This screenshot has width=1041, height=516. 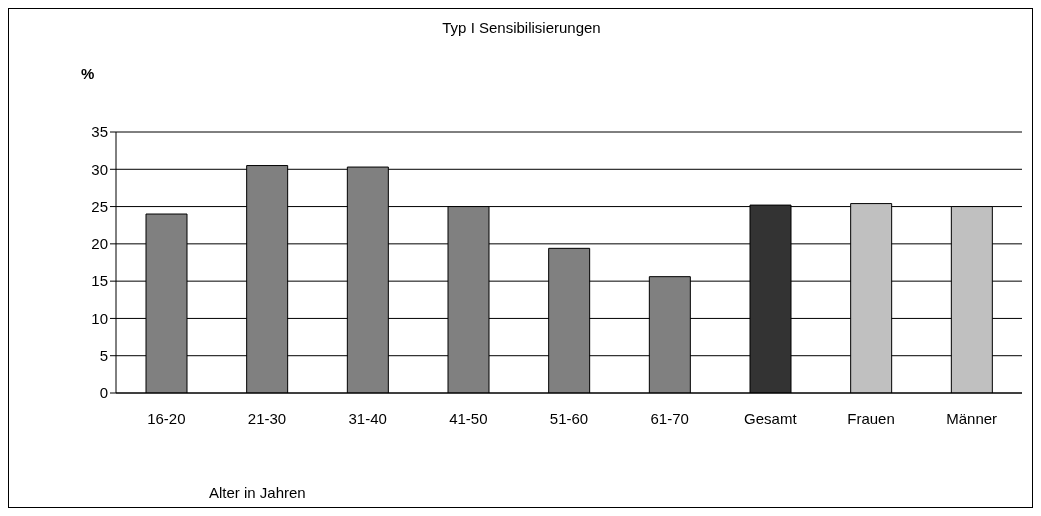 I want to click on y-tick-label: 10, so click(x=99, y=318).